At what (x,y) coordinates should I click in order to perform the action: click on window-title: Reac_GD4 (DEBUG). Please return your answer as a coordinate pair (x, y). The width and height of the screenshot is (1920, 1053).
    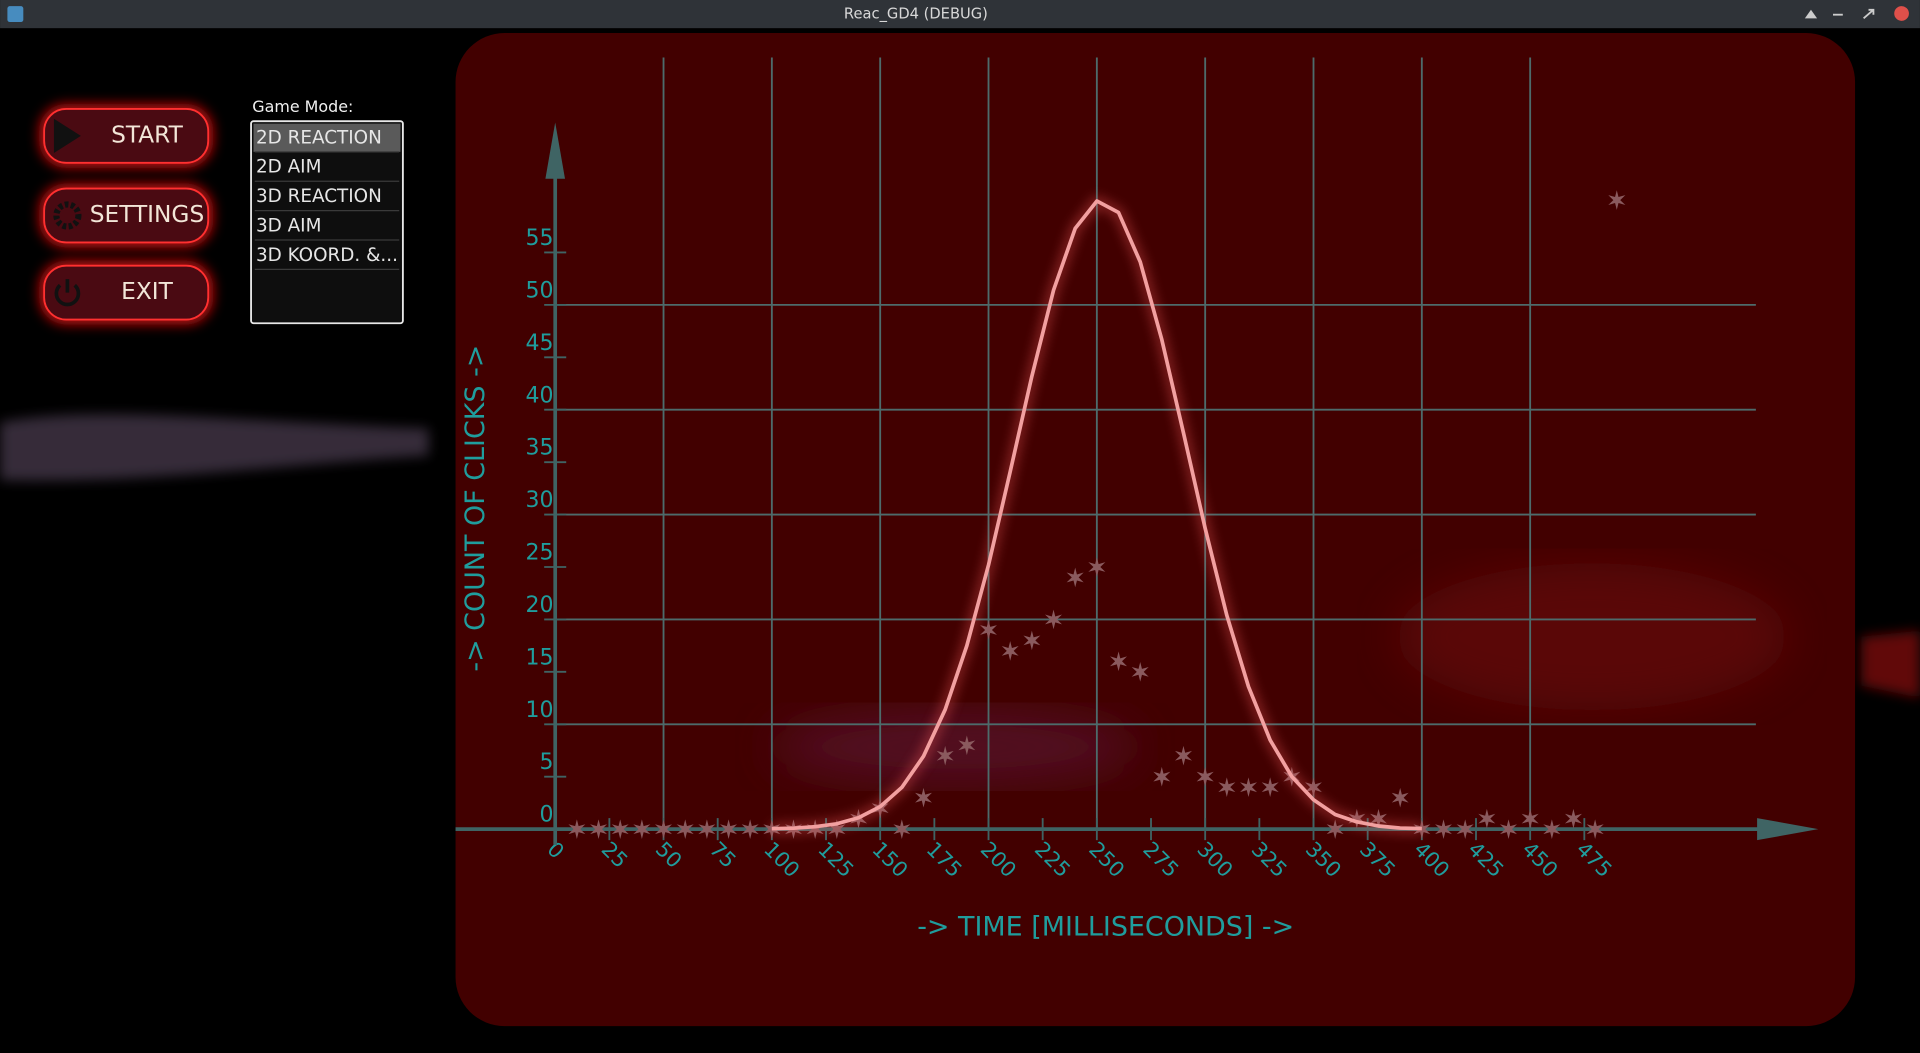
    Looking at the image, I should click on (916, 14).